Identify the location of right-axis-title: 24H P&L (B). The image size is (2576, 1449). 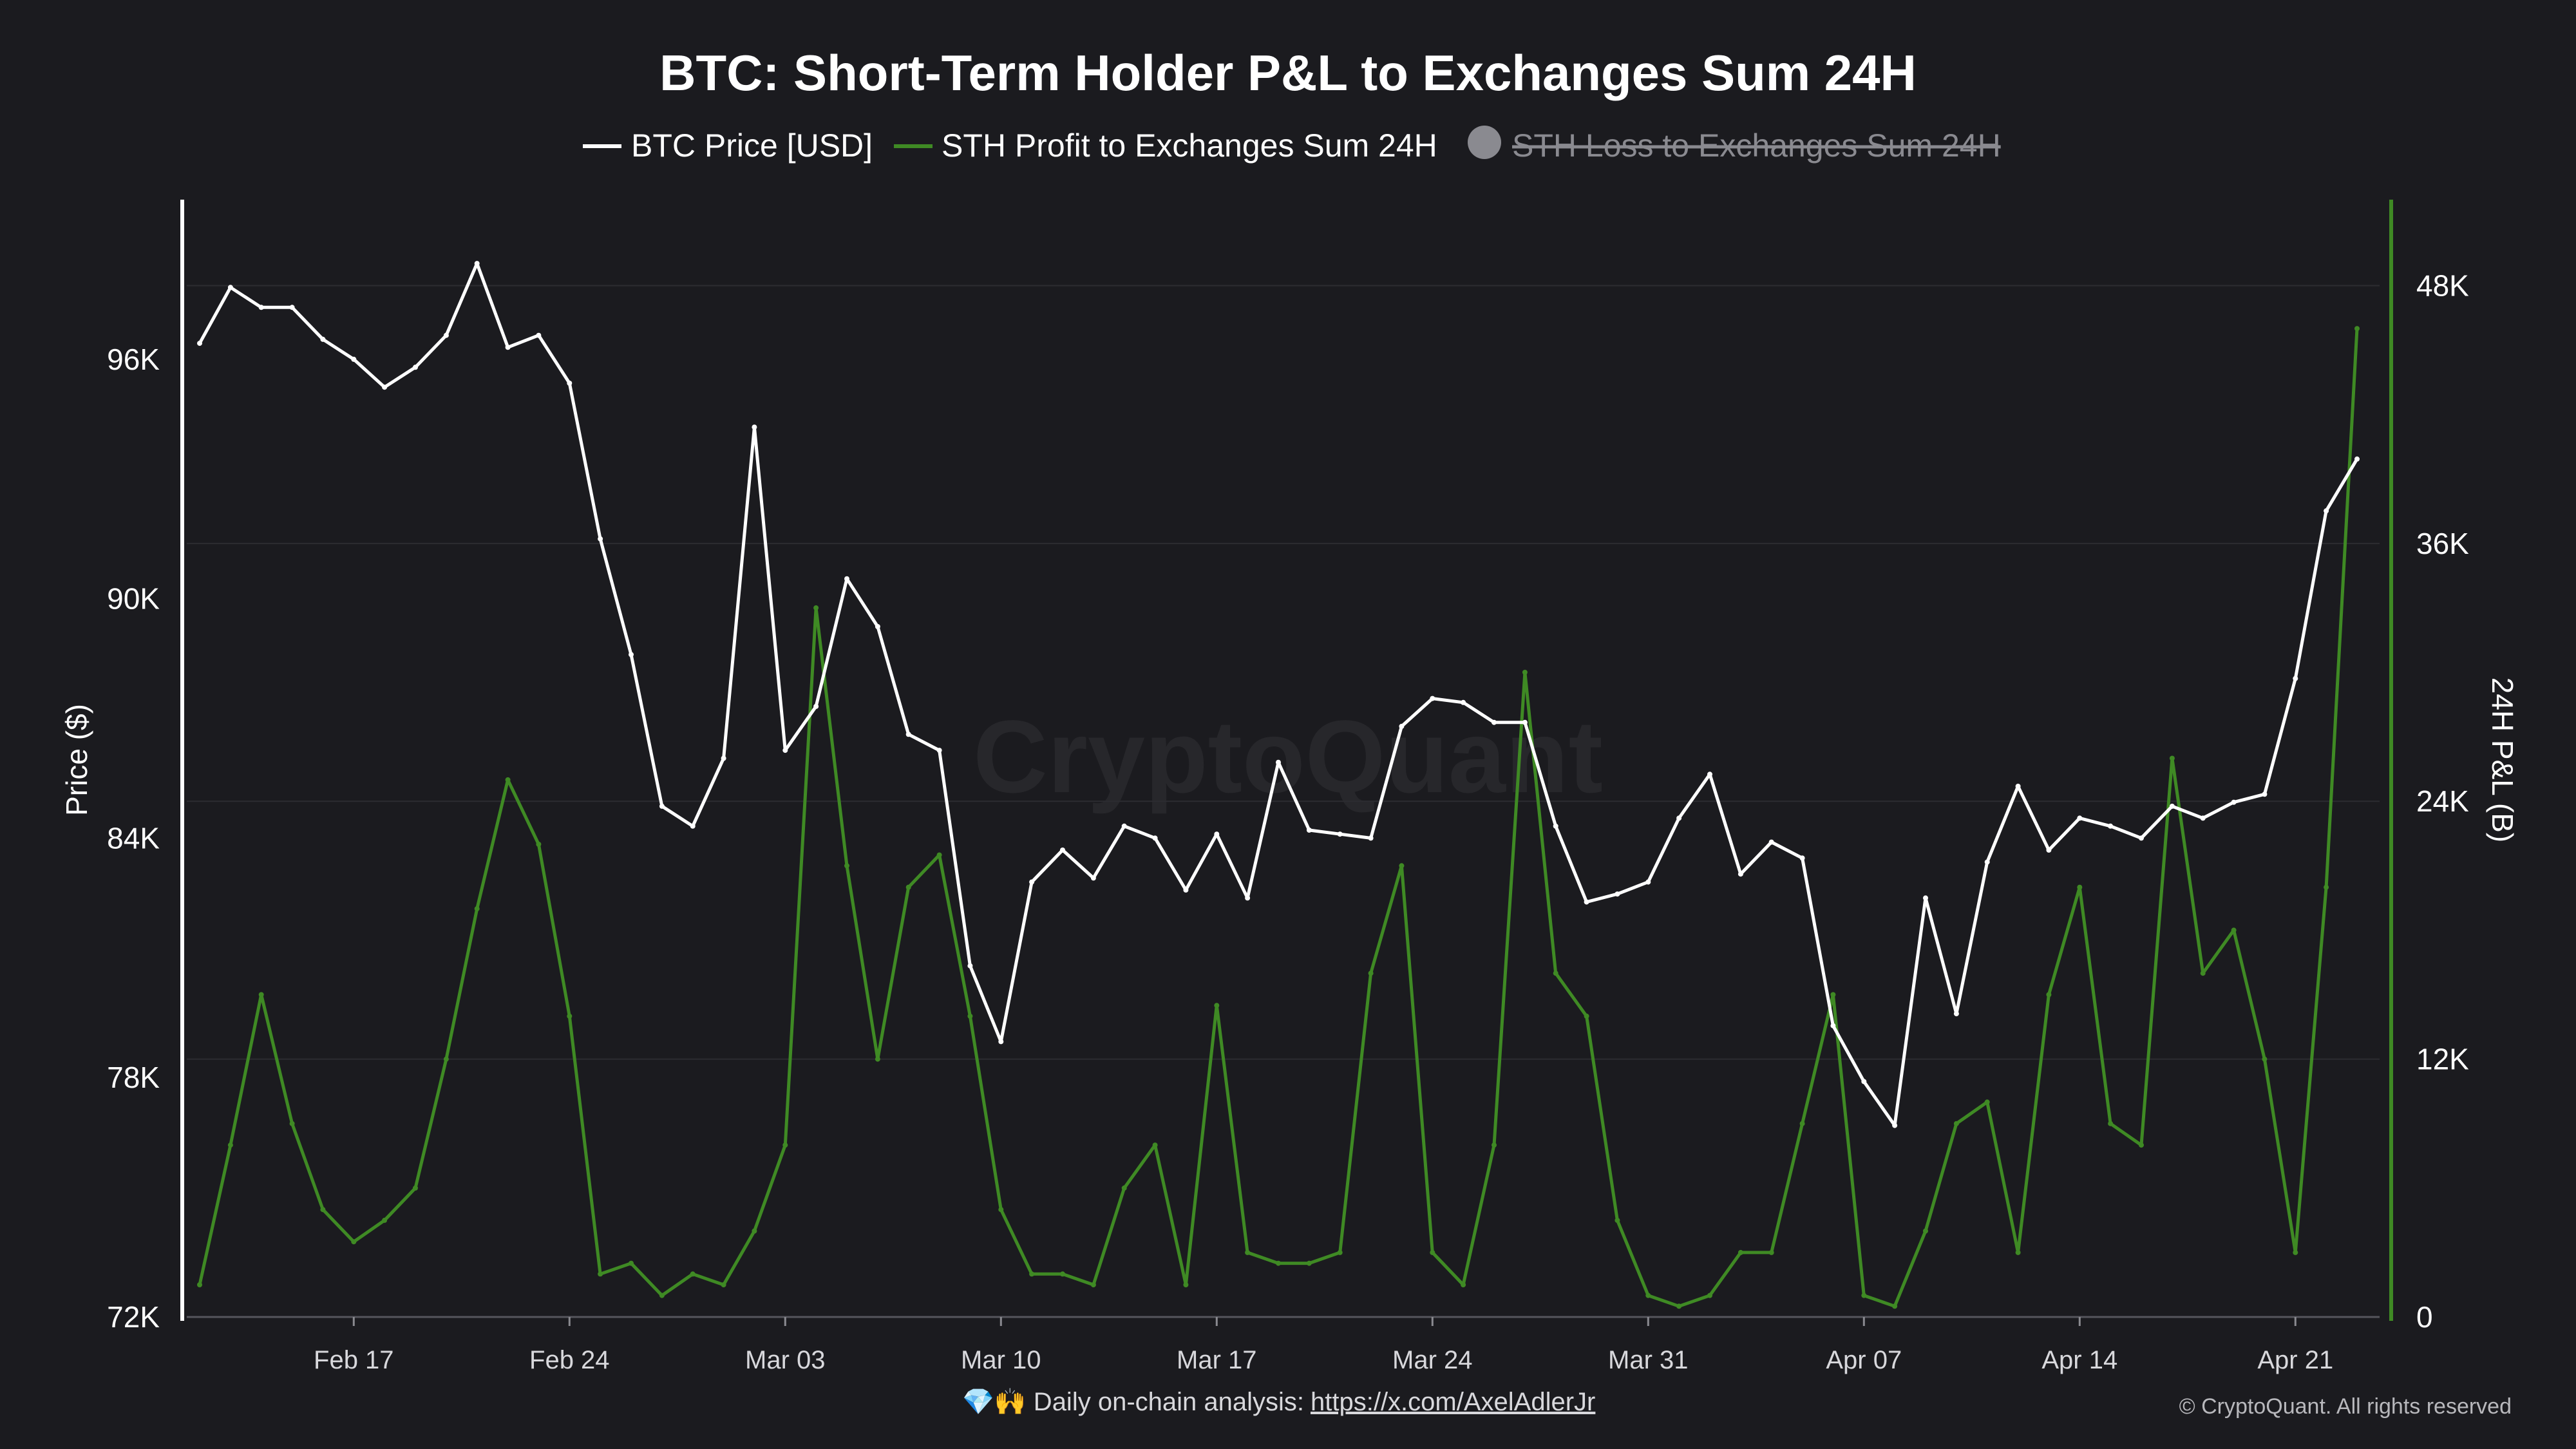
(2502, 760).